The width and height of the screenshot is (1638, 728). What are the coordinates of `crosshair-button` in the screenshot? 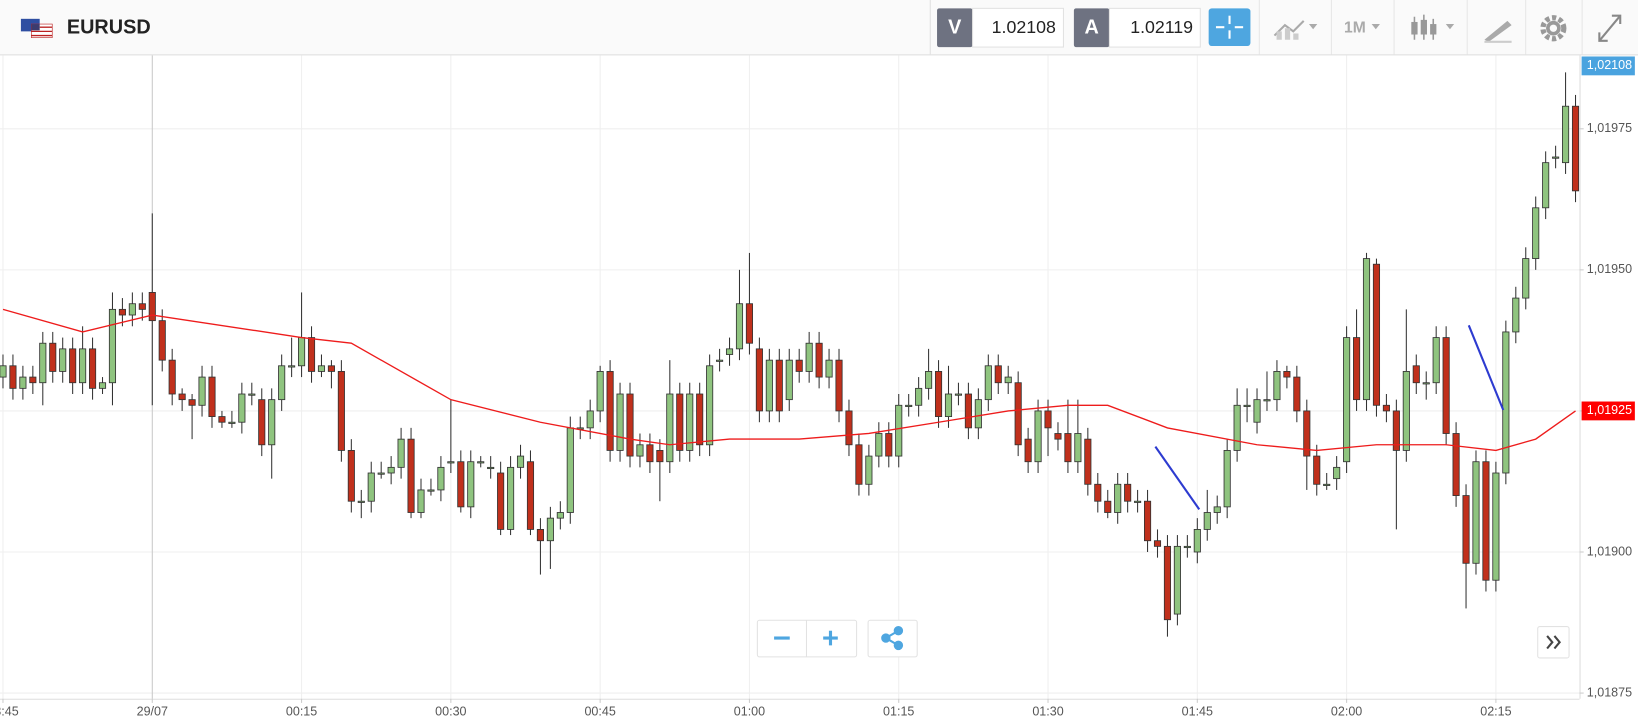 It's located at (1229, 27).